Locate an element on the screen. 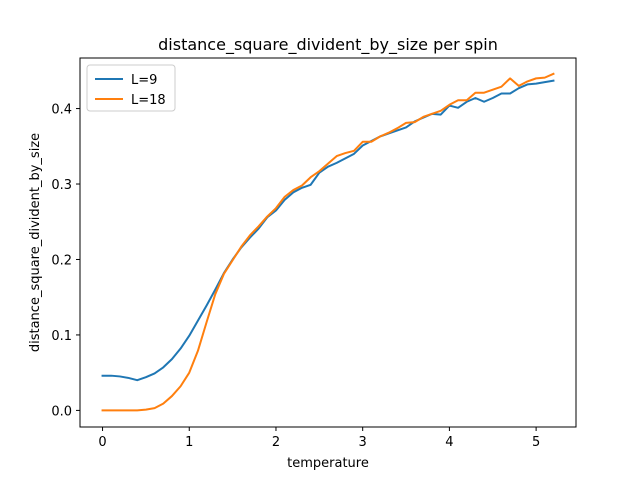  x-tick-label: 0 is located at coordinates (102, 442).